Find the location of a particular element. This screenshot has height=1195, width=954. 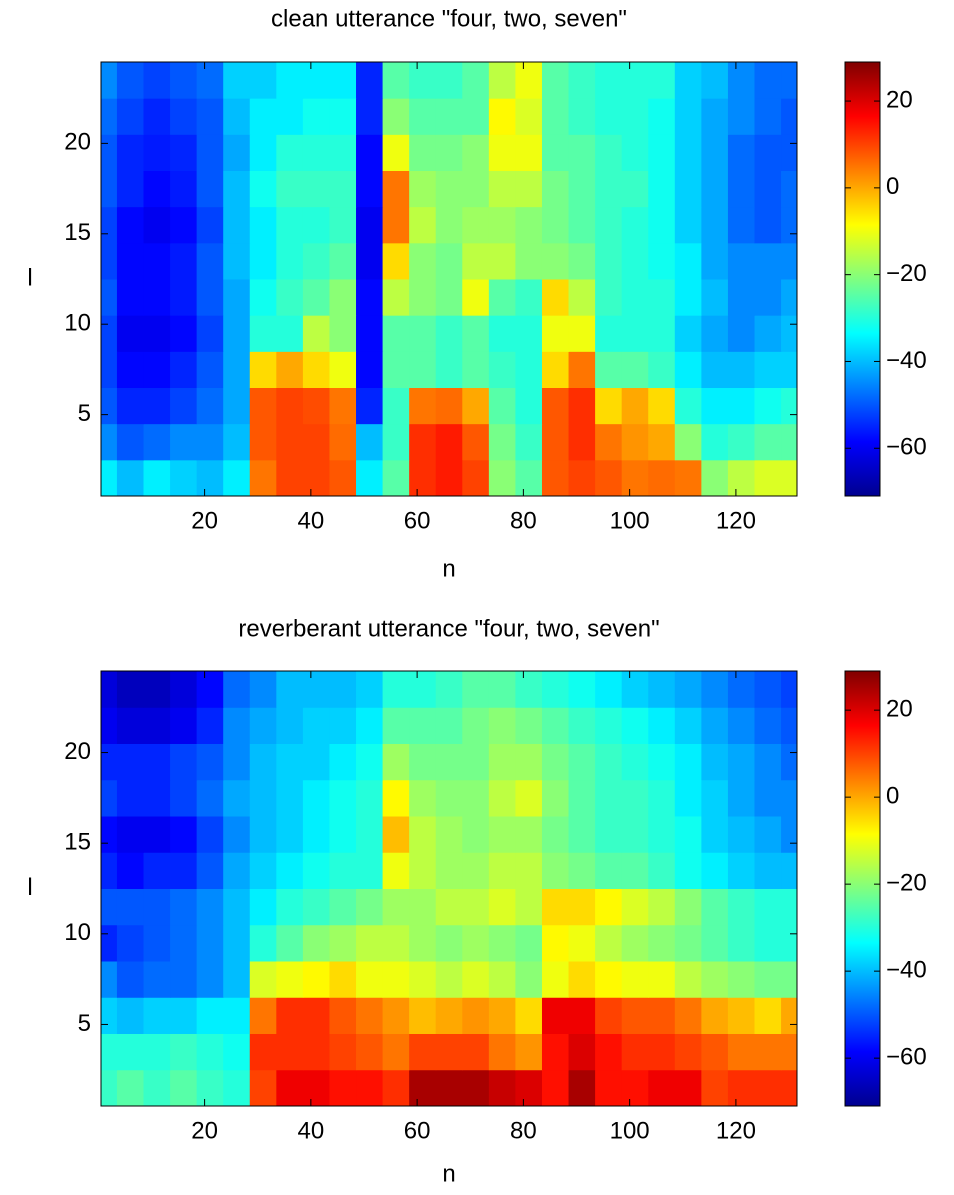

colorbar-tick-label: −20 is located at coordinates (906, 882).